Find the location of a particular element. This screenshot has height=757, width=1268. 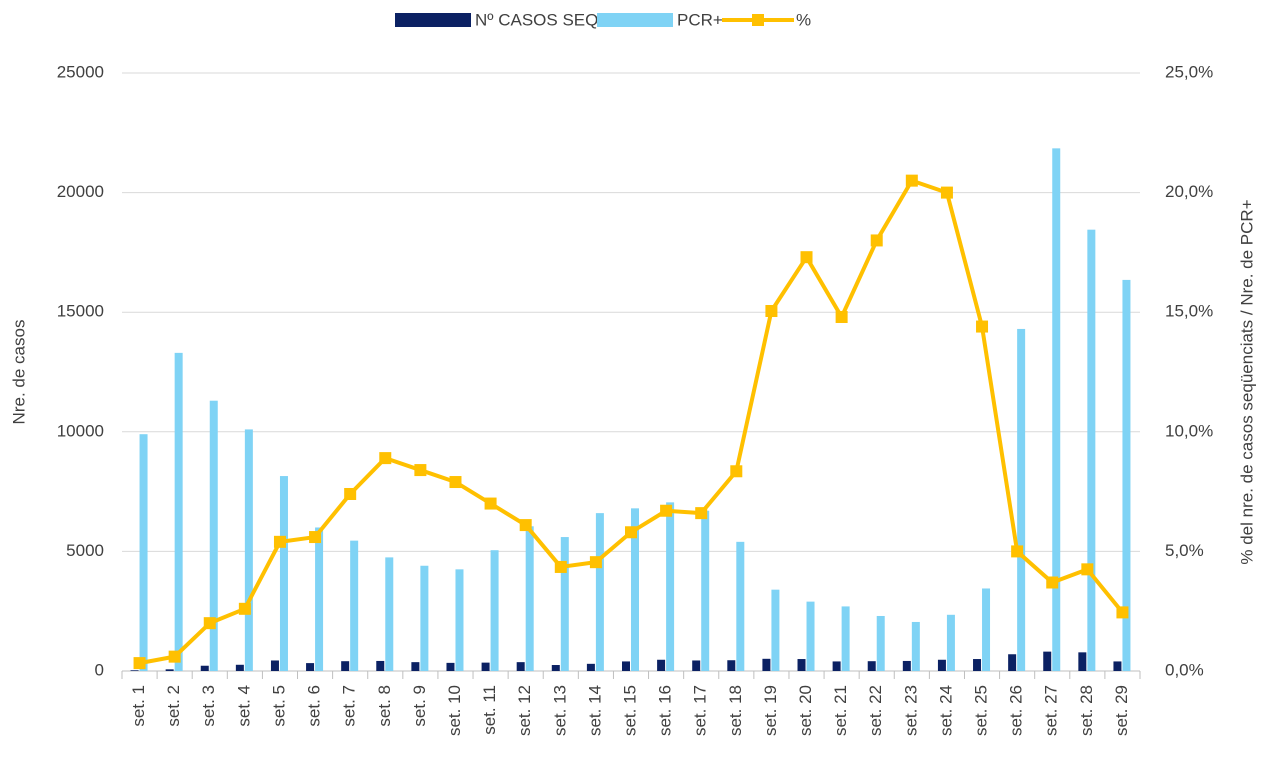

x-tick-label: set. 19 is located at coordinates (770, 710).